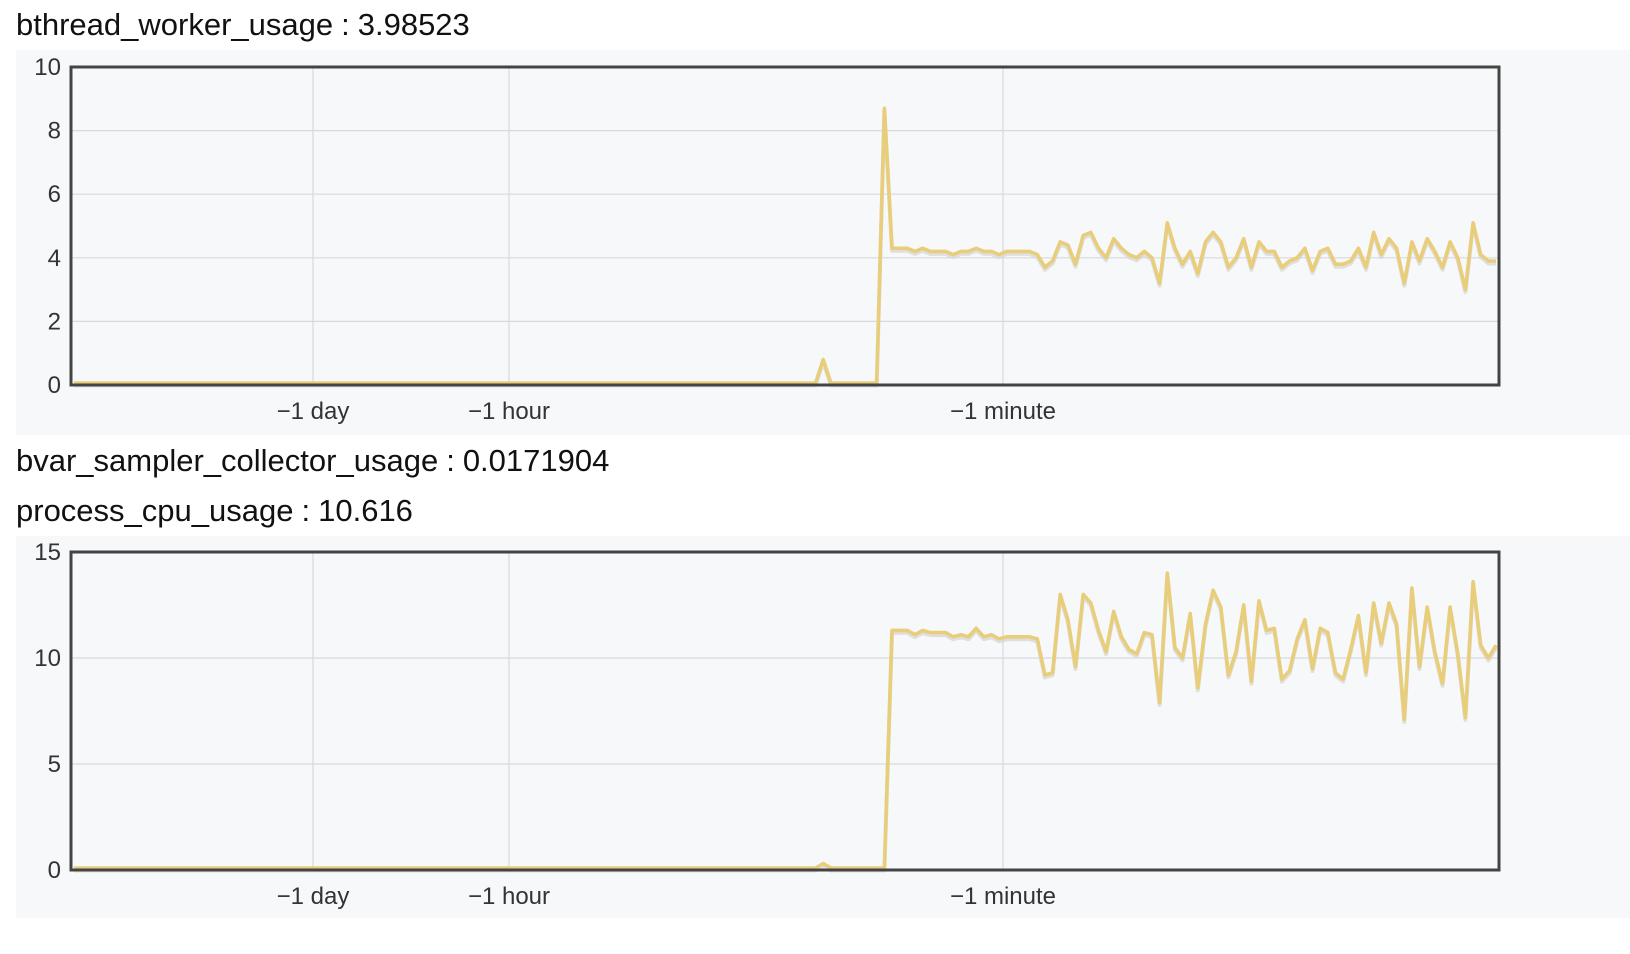 Image resolution: width=1630 pixels, height=954 pixels. I want to click on var-title-bthread-worker-usage: bthread_worker_usage:3.98523, so click(243, 25).